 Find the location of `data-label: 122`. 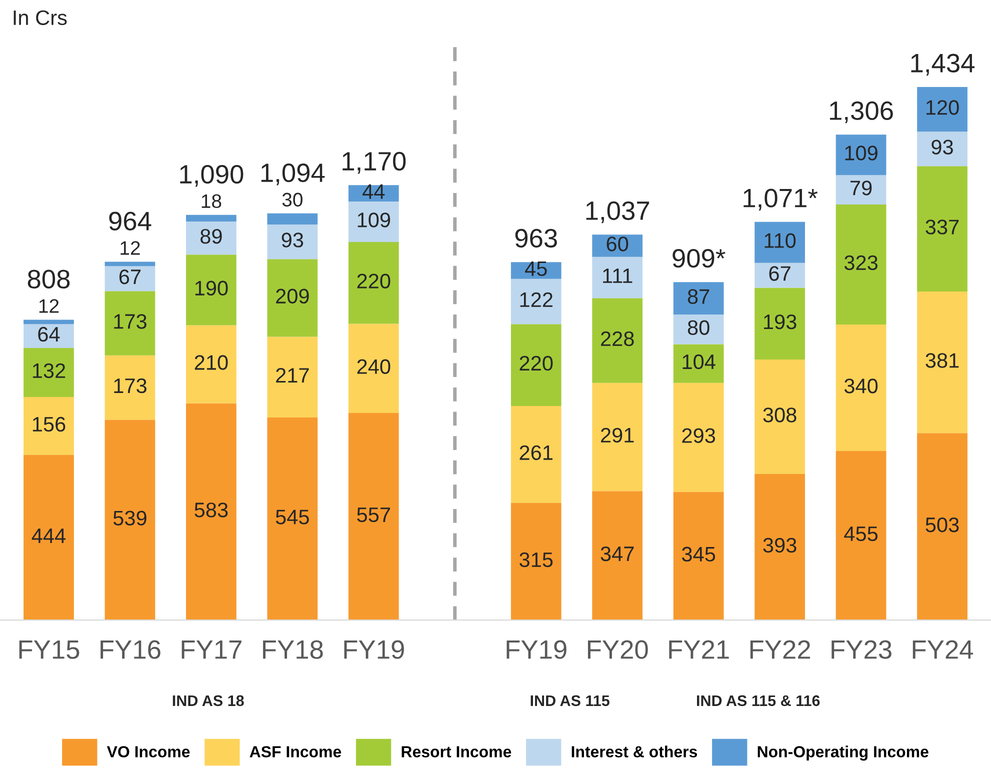

data-label: 122 is located at coordinates (536, 299).